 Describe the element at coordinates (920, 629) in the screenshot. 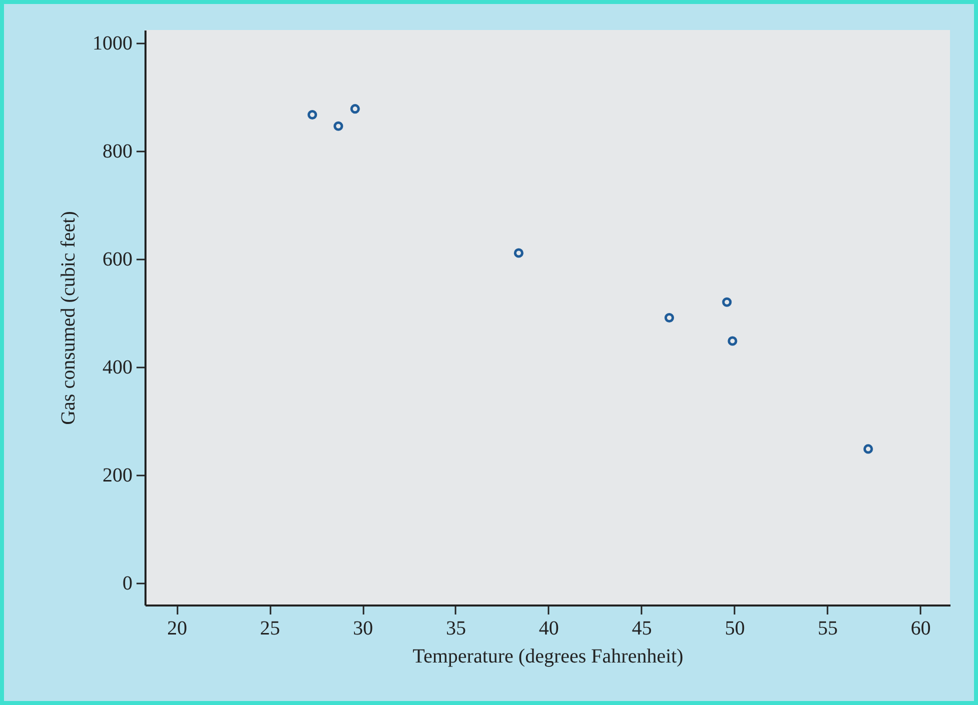

I see `x-tick-label: 60` at that location.